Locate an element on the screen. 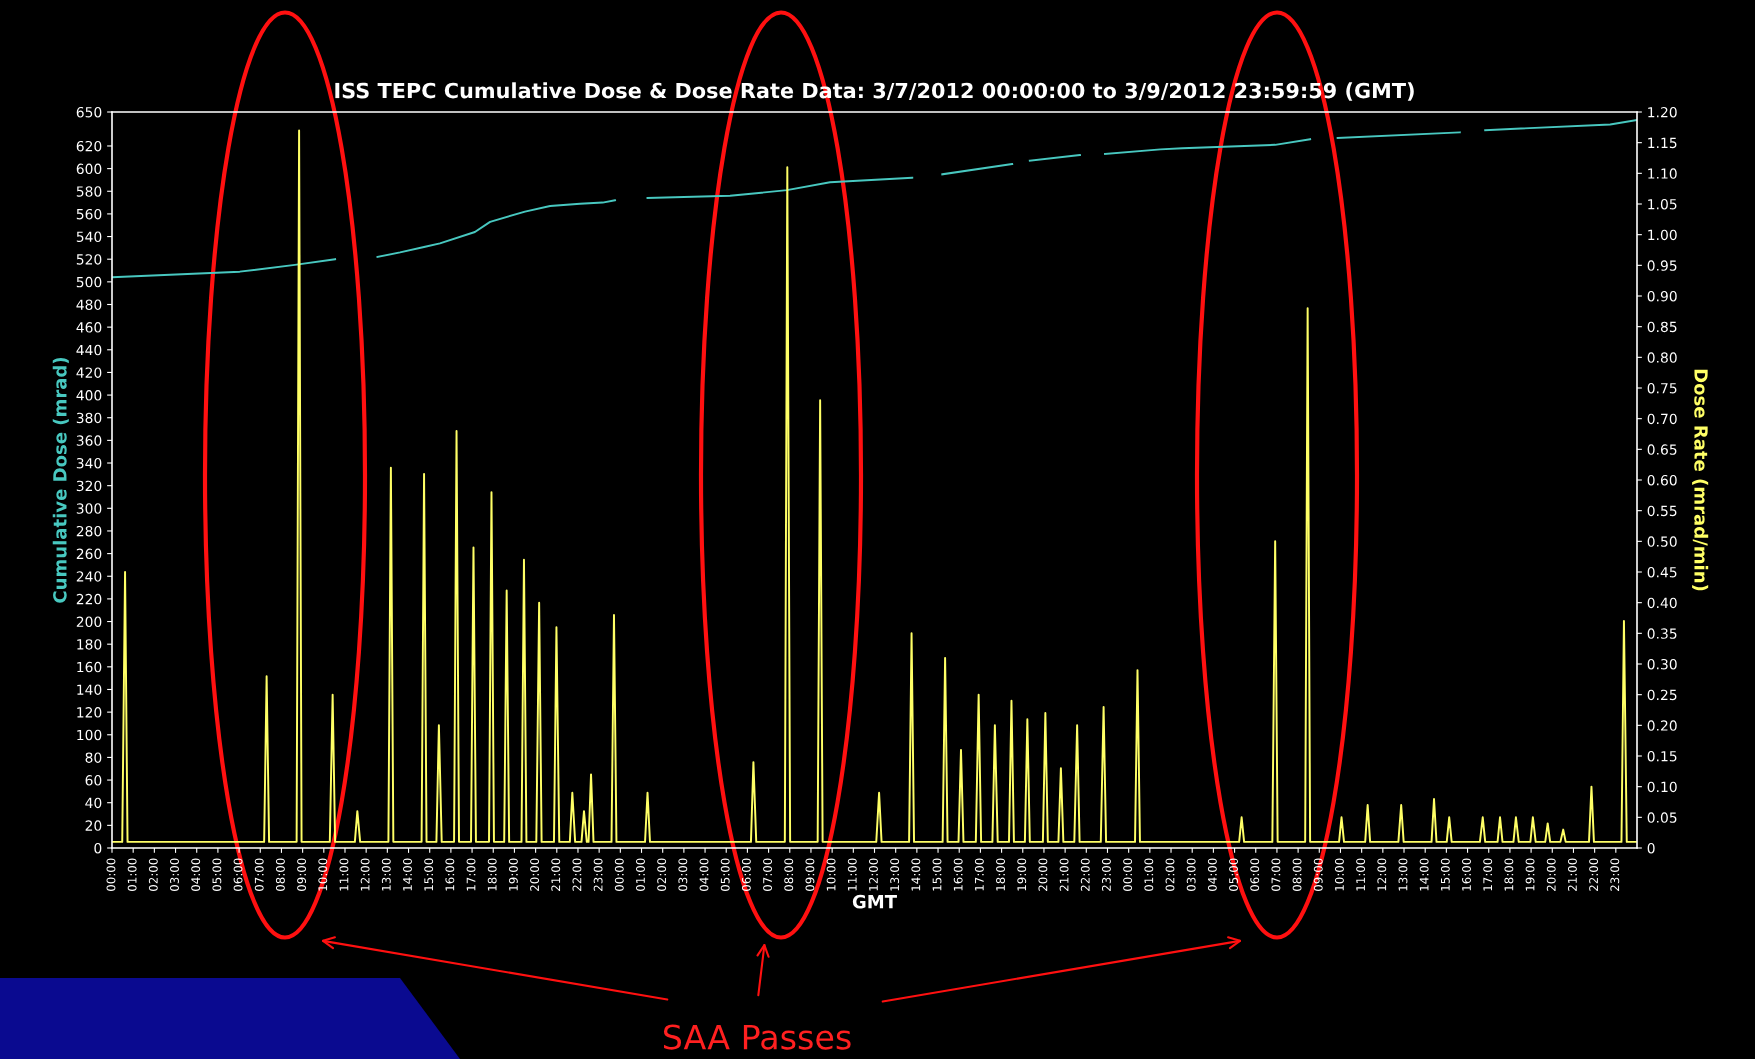  y-tick-label: 260 is located at coordinates (89, 554).